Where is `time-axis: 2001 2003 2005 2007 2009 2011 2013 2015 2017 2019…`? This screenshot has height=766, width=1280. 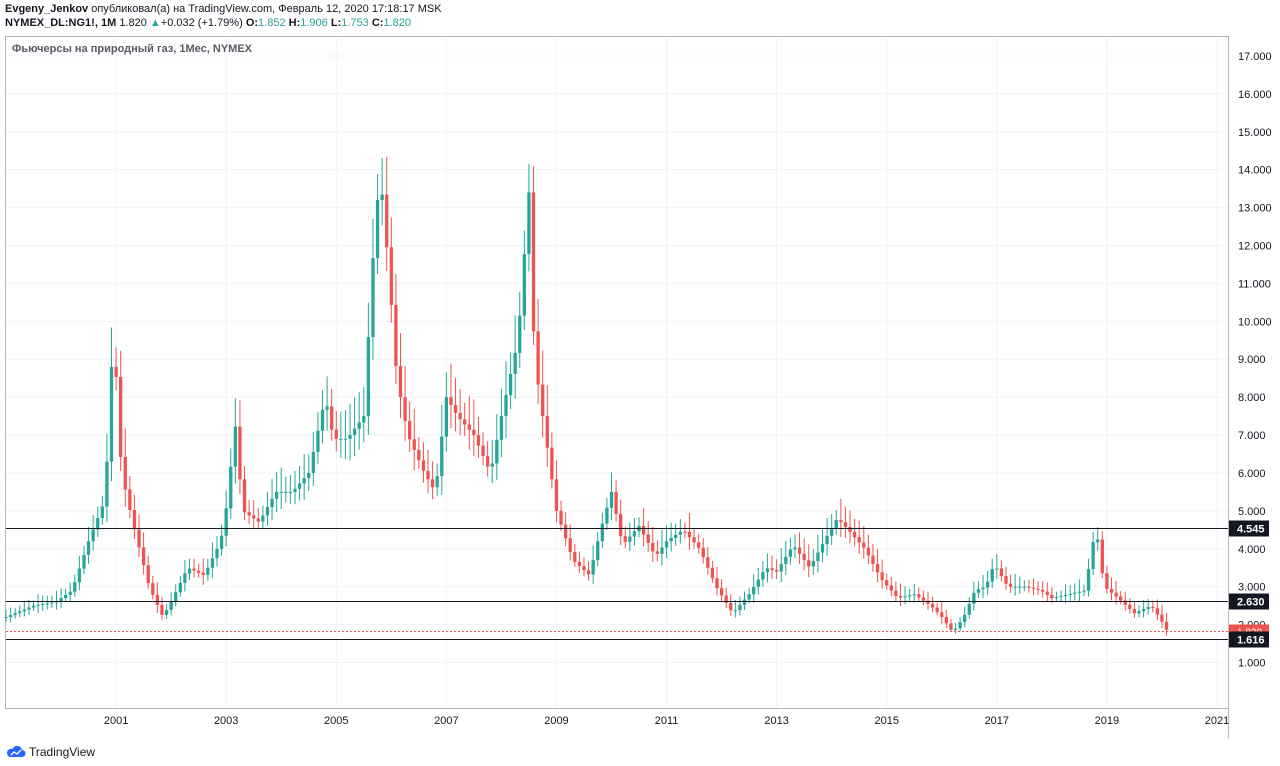
time-axis: 2001 2003 2005 2007 2009 2011 2013 2015 2017 2019… is located at coordinates (666, 721).